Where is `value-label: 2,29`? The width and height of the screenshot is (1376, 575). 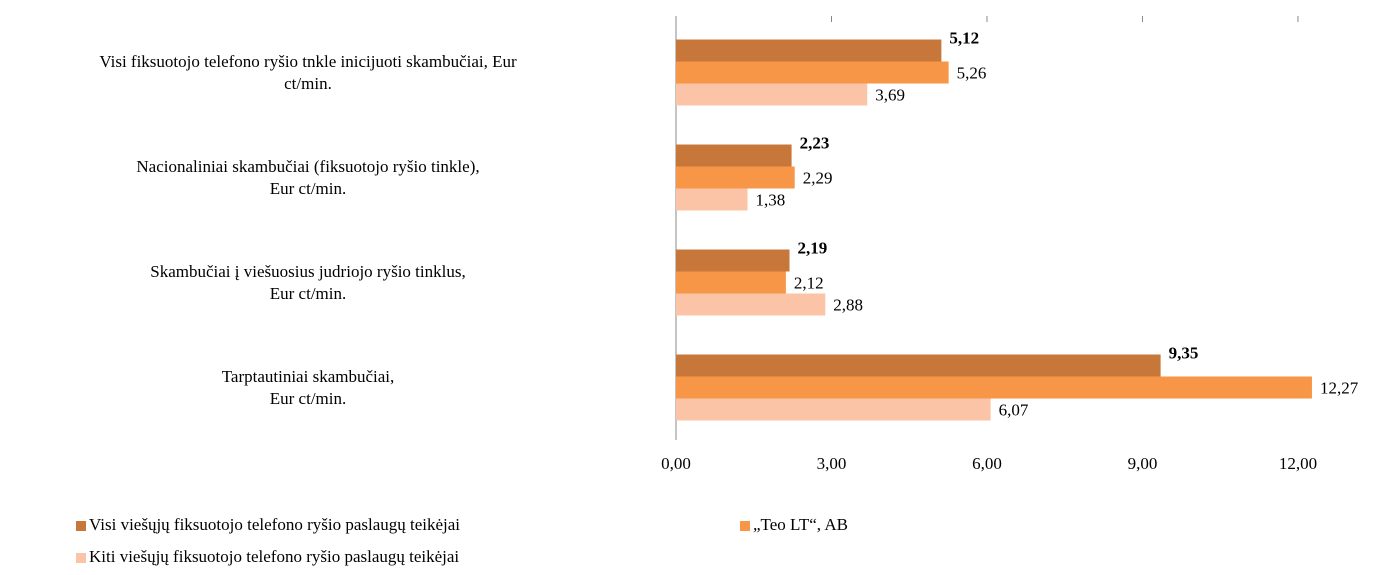
value-label: 2,29 is located at coordinates (818, 178).